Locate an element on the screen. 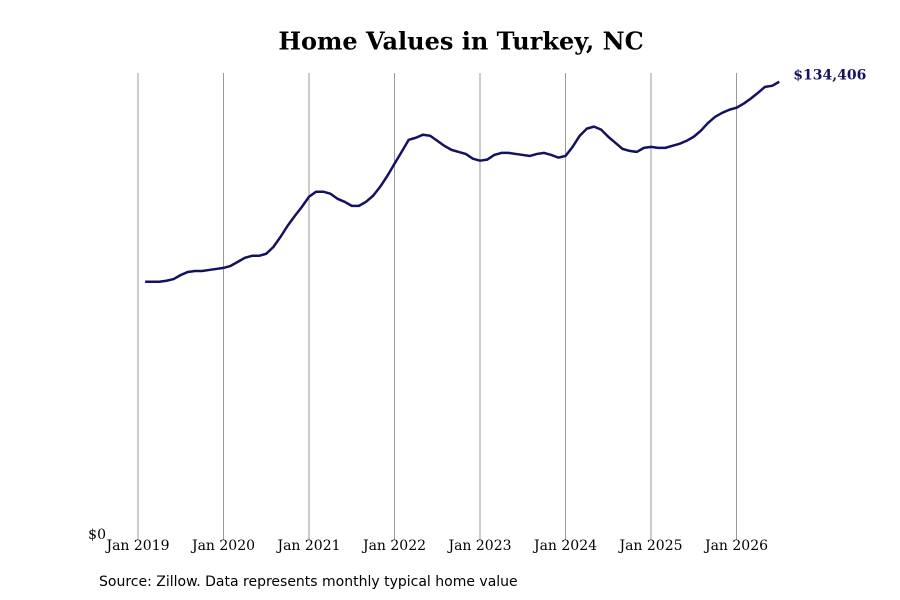 The width and height of the screenshot is (900, 600). x-tick-label: Jan 2026 is located at coordinates (735, 546).